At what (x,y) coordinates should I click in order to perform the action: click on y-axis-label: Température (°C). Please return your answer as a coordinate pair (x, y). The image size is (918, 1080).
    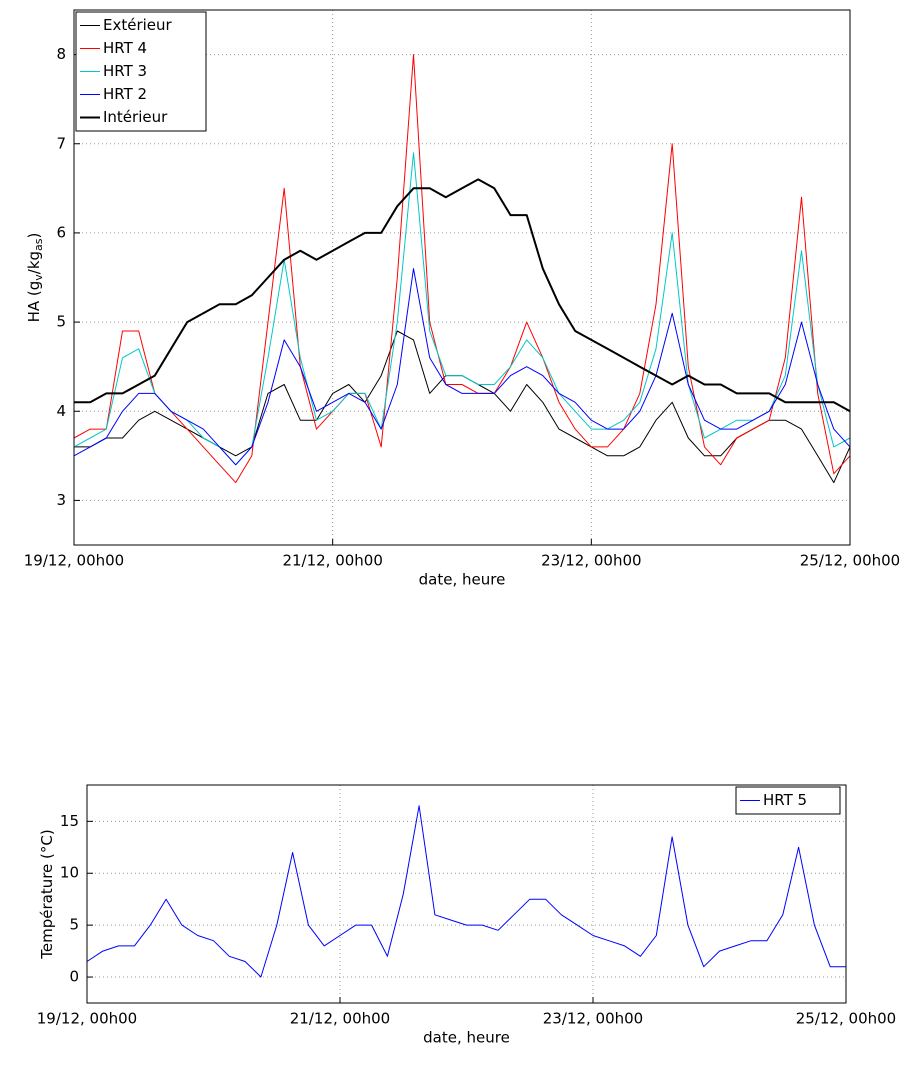
    Looking at the image, I should click on (47, 894).